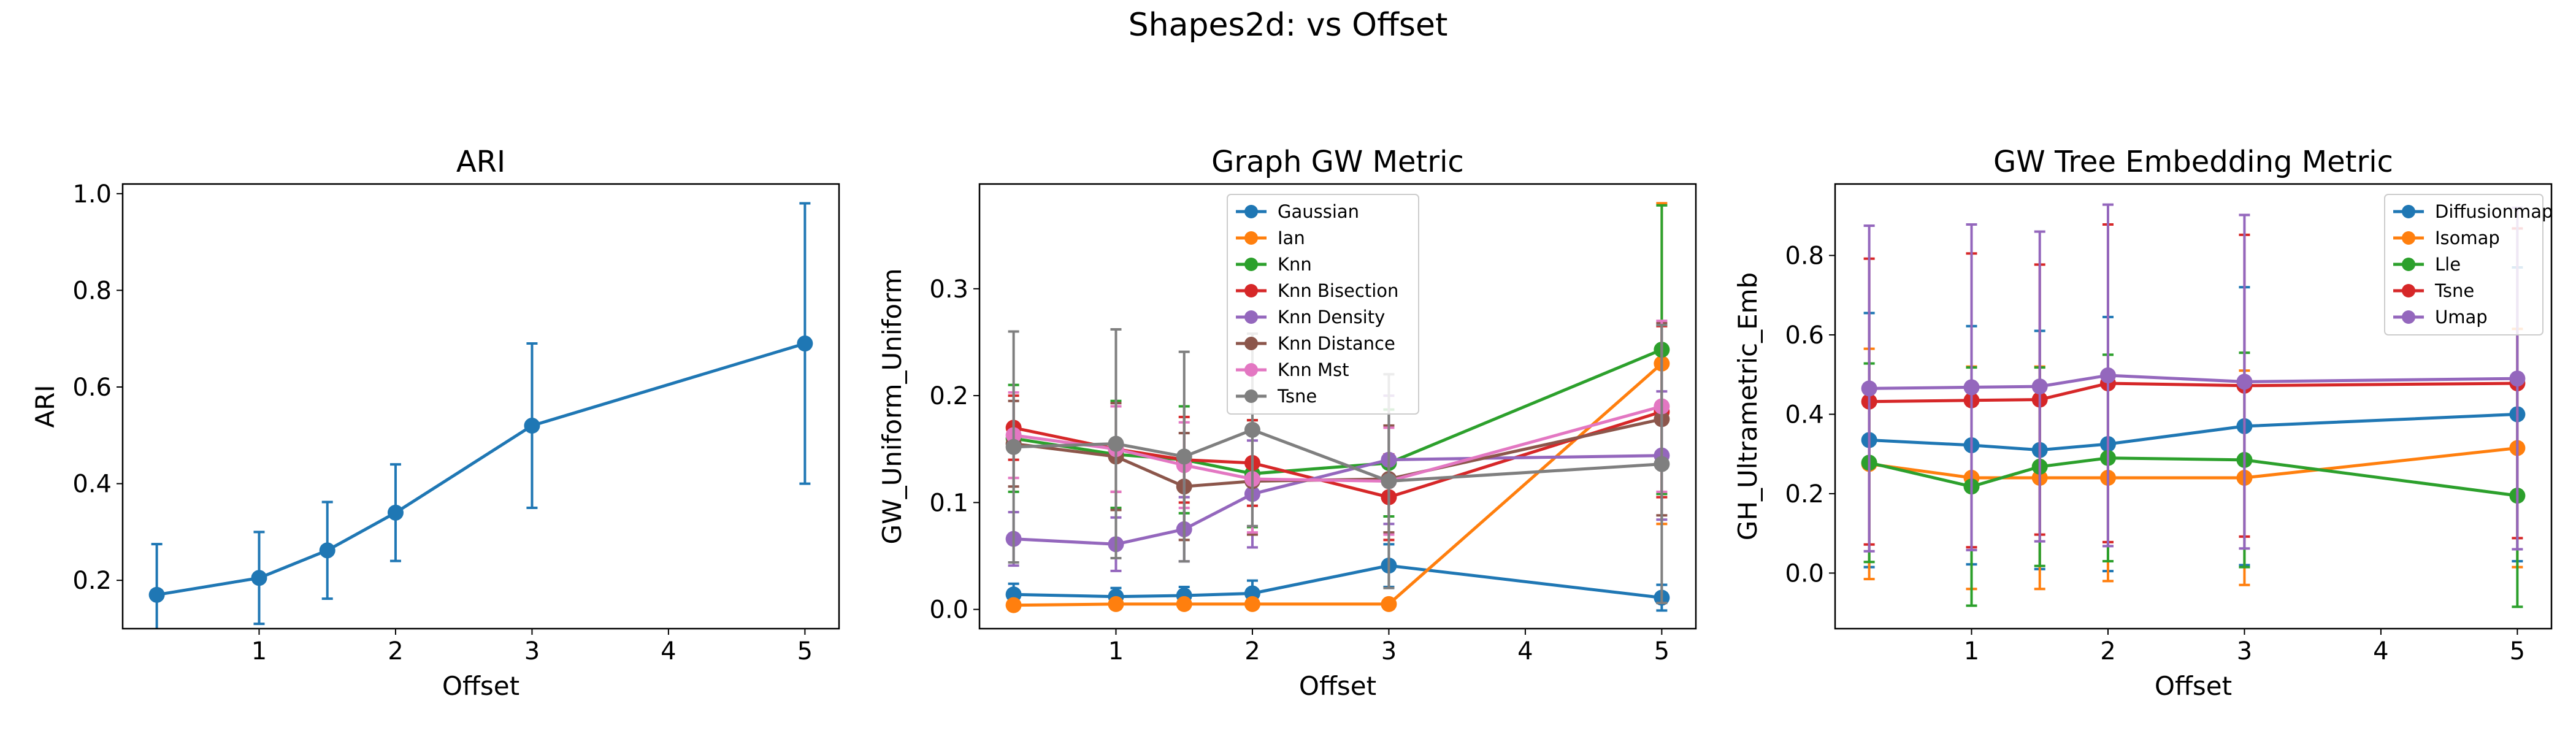 This screenshot has height=736, width=2576. I want to click on legend-item: Knn Bisection, so click(1317, 290).